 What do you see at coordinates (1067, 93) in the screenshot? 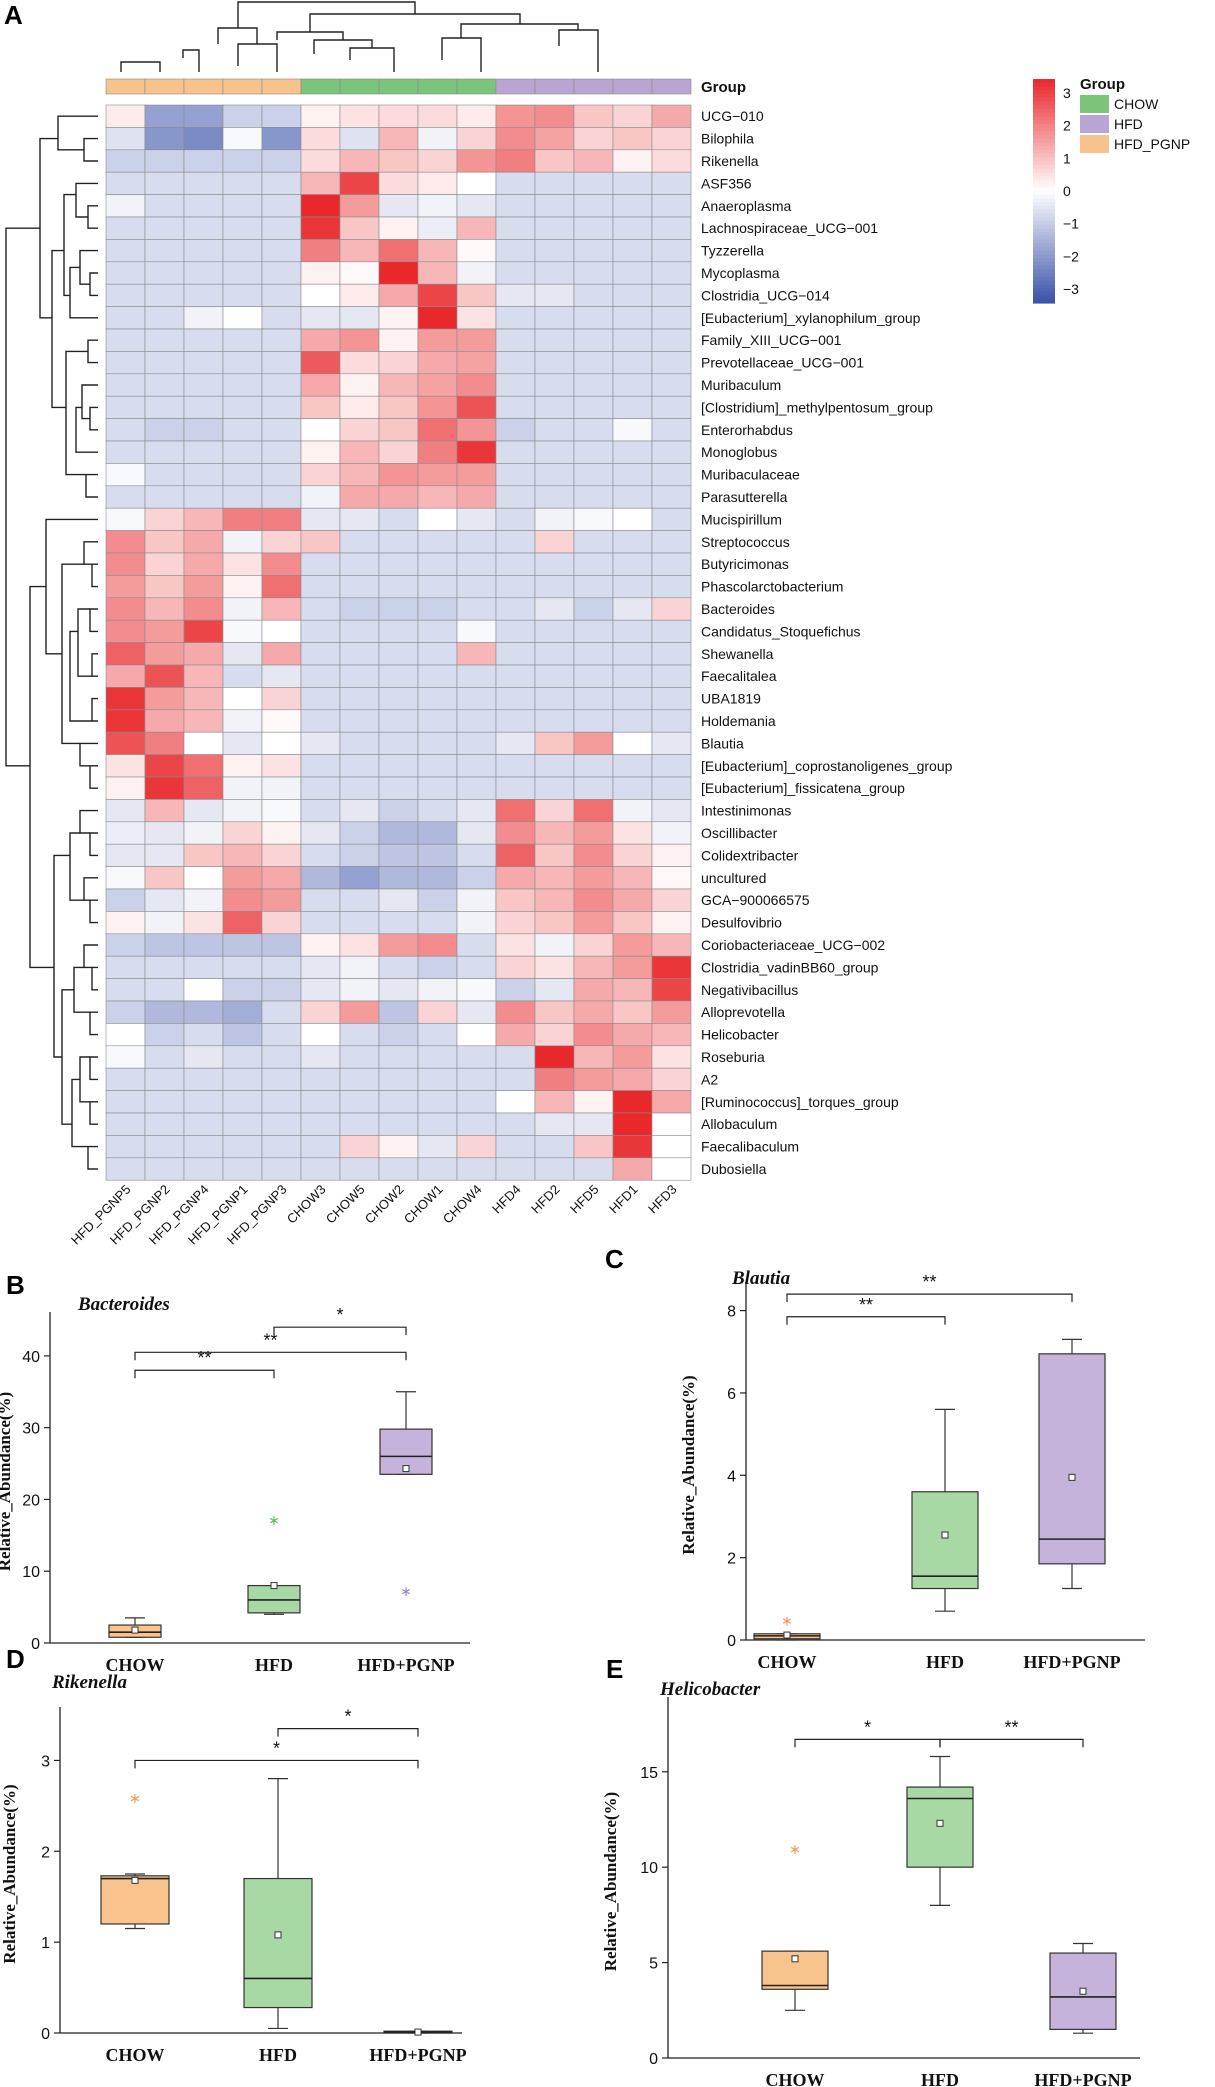
I see `colorbar-tick-label: 3` at bounding box center [1067, 93].